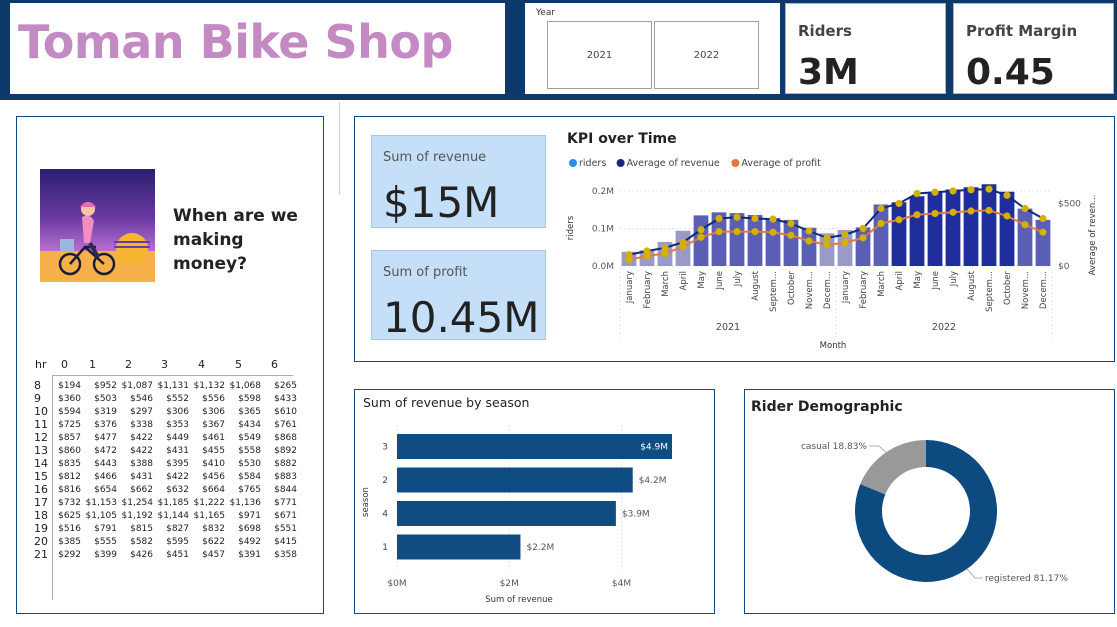 Image resolution: width=1117 pixels, height=627 pixels. Describe the element at coordinates (165, 424) in the screenshot. I see `heatmap-row: 11 $725 $376 $338 $353 $367 $434 $761` at that location.